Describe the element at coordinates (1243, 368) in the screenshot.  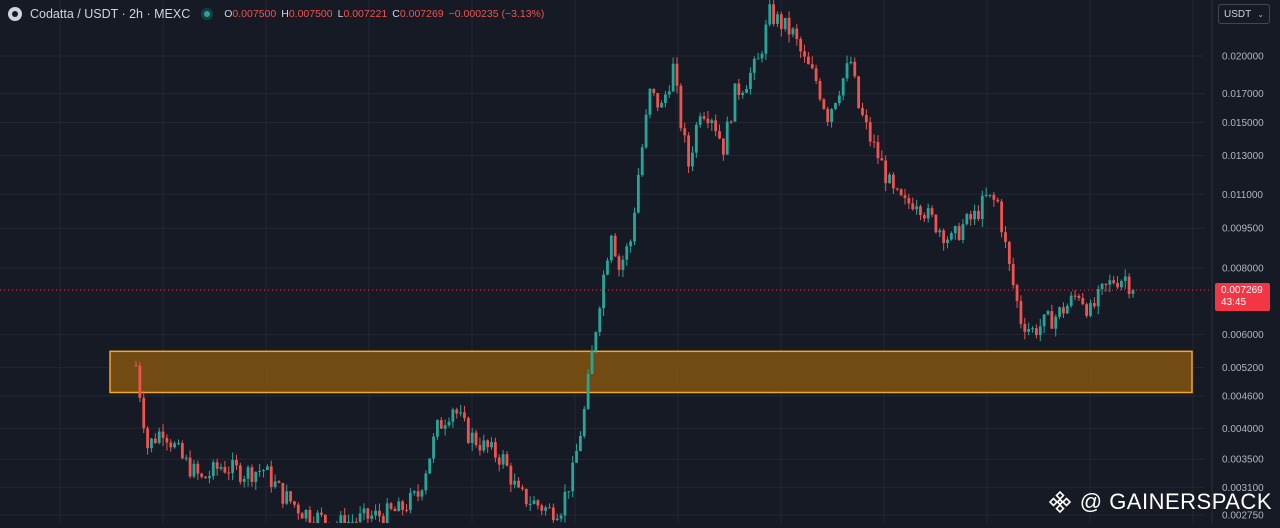
I see `y-tick-label: 0.005200` at that location.